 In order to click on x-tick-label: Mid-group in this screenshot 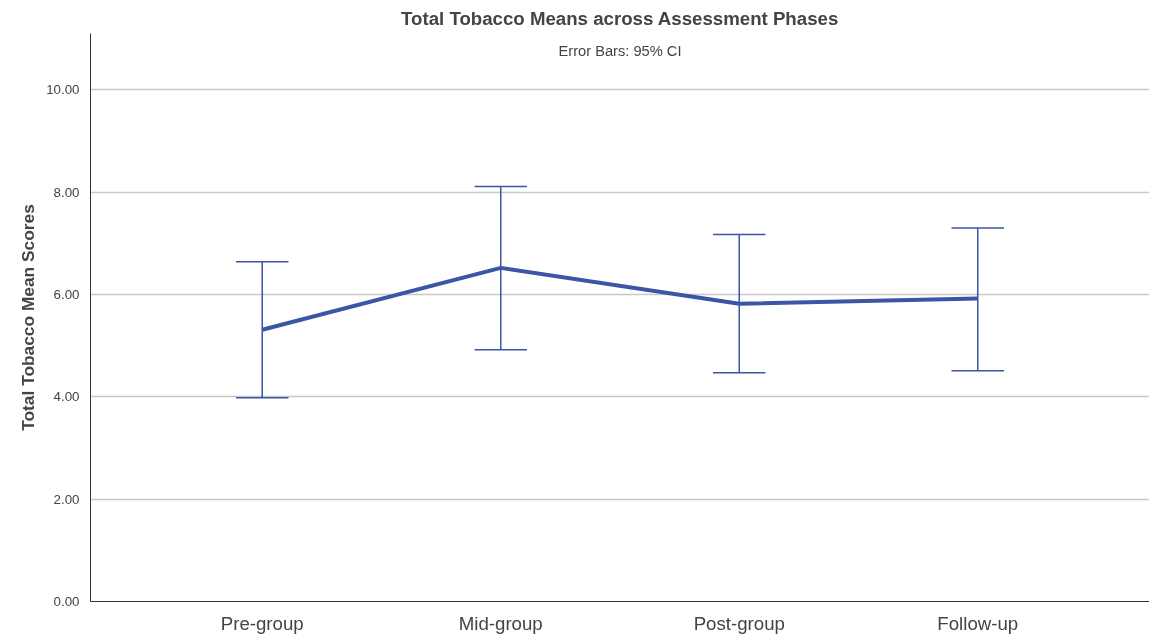, I will do `click(500, 623)`.